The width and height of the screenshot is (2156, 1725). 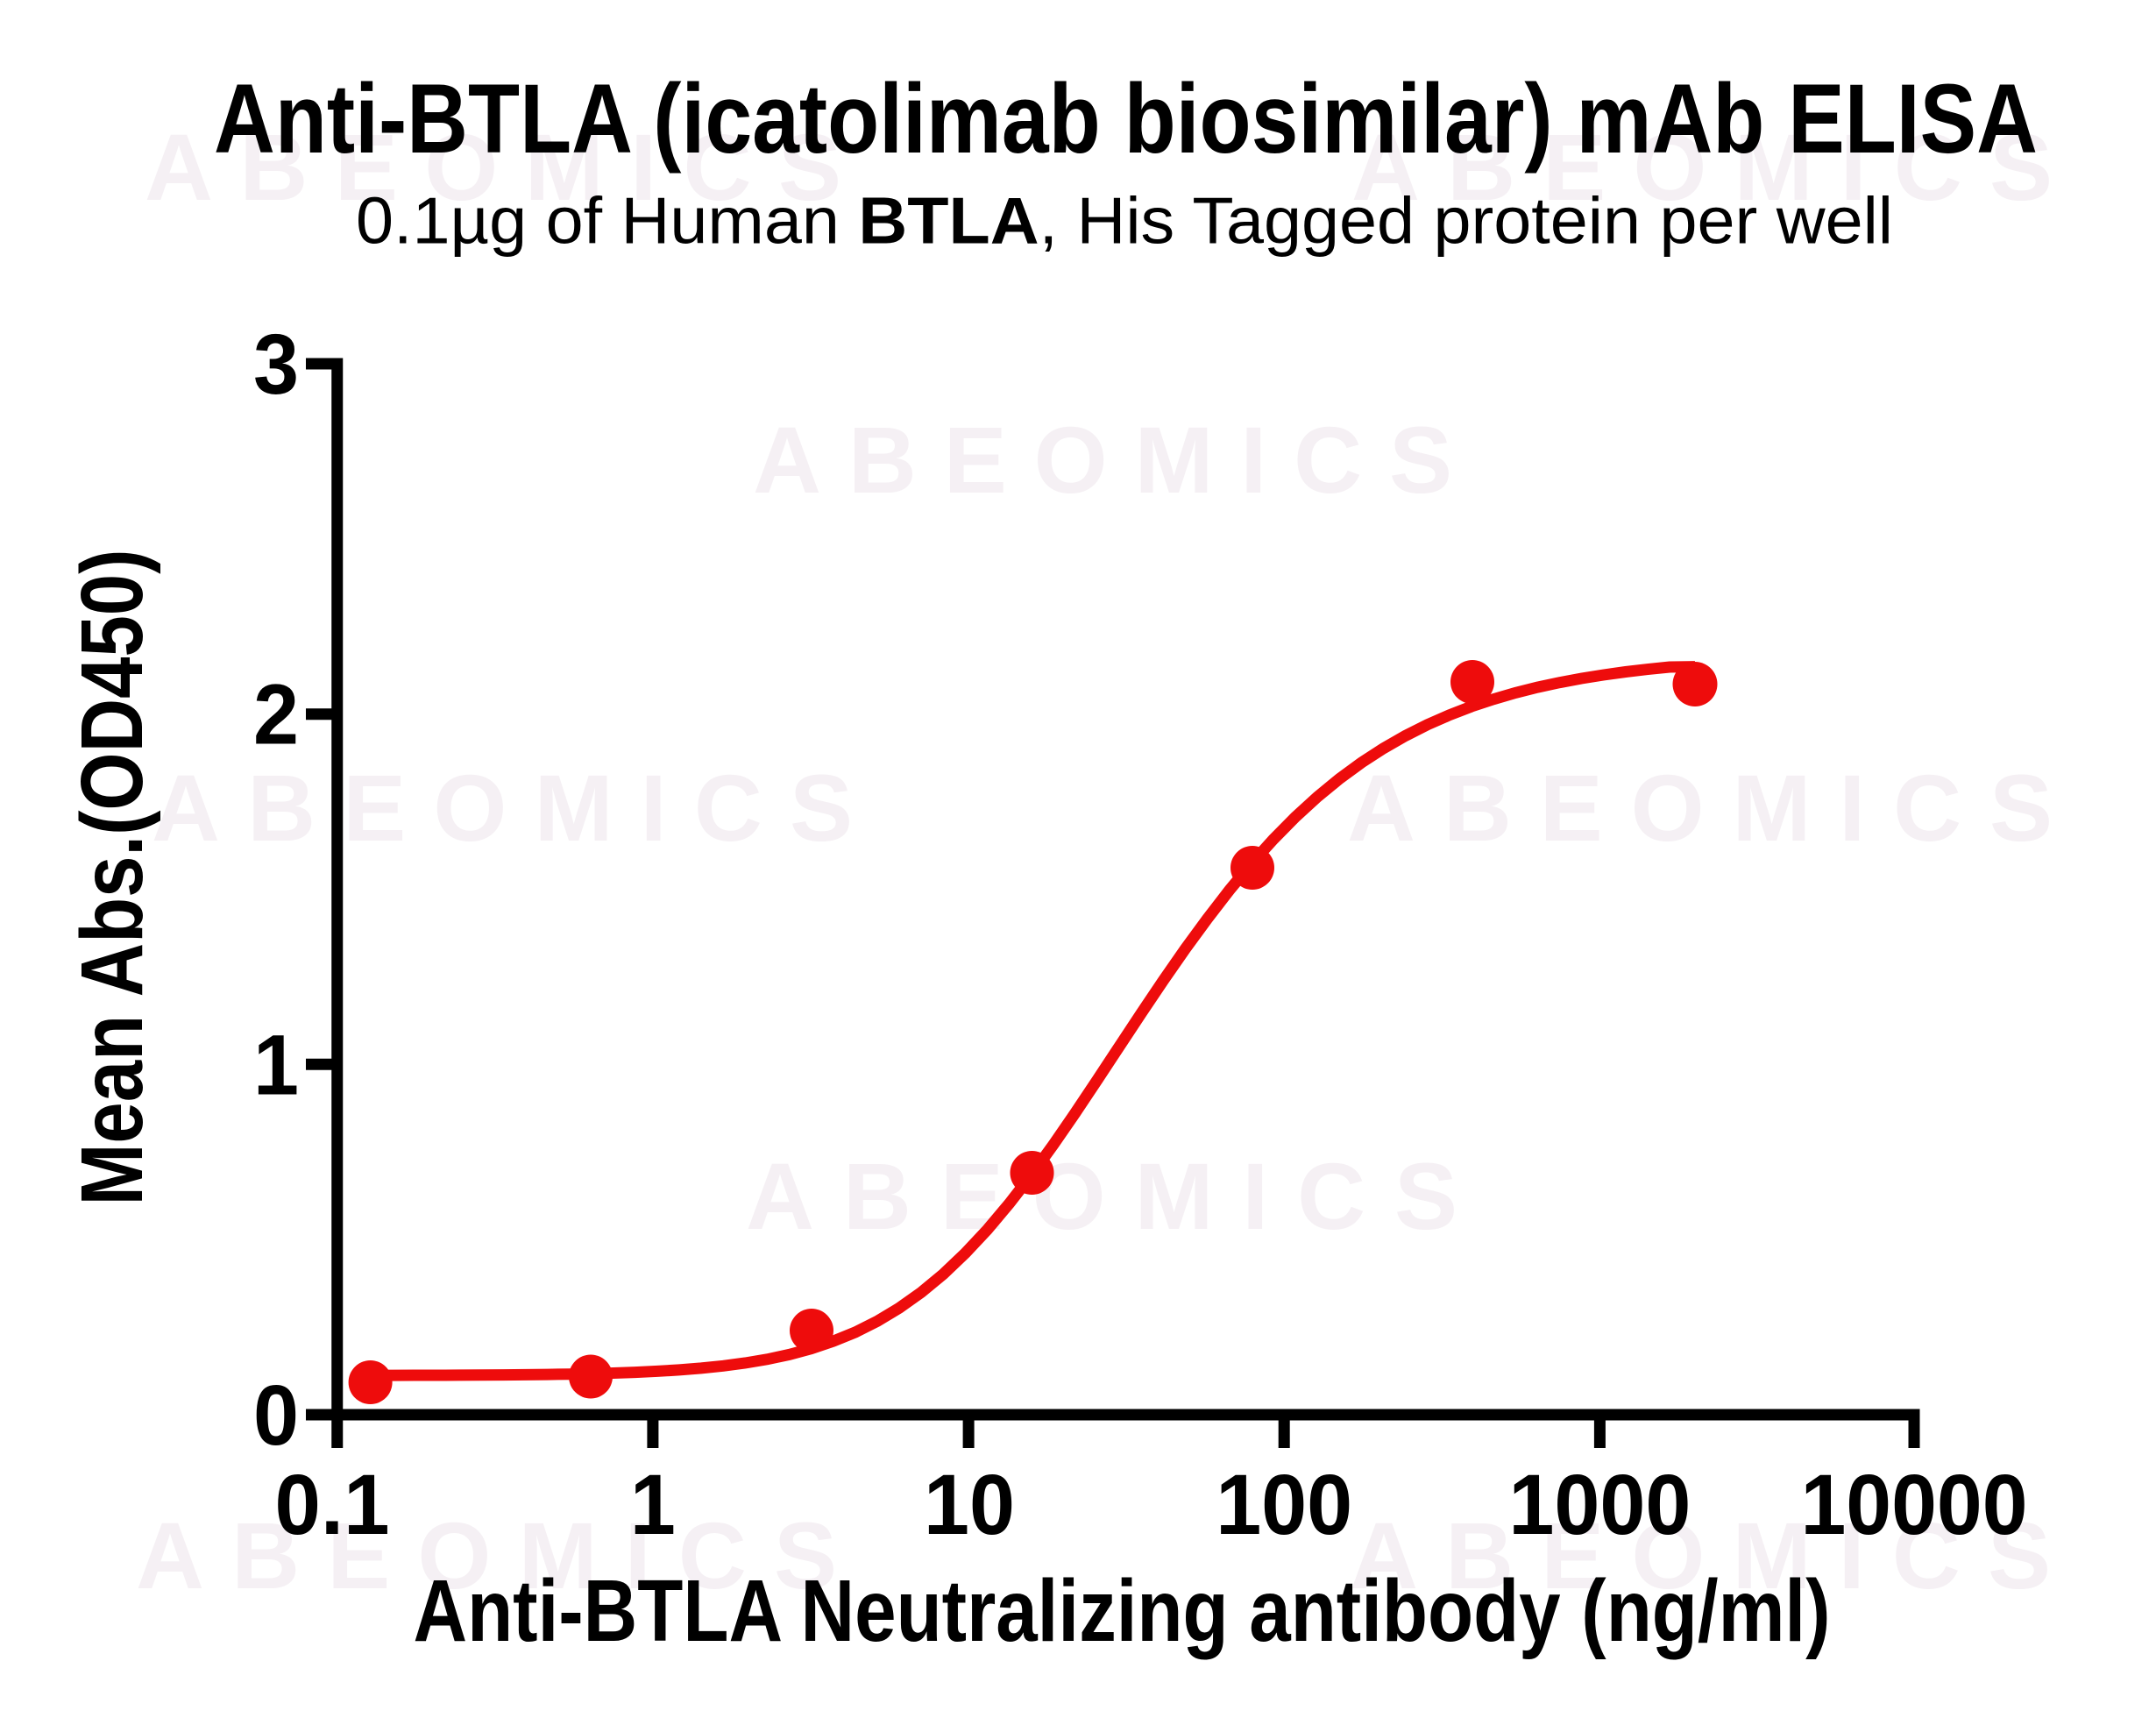 What do you see at coordinates (970, 1504) in the screenshot?
I see `svg-text: 10` at bounding box center [970, 1504].